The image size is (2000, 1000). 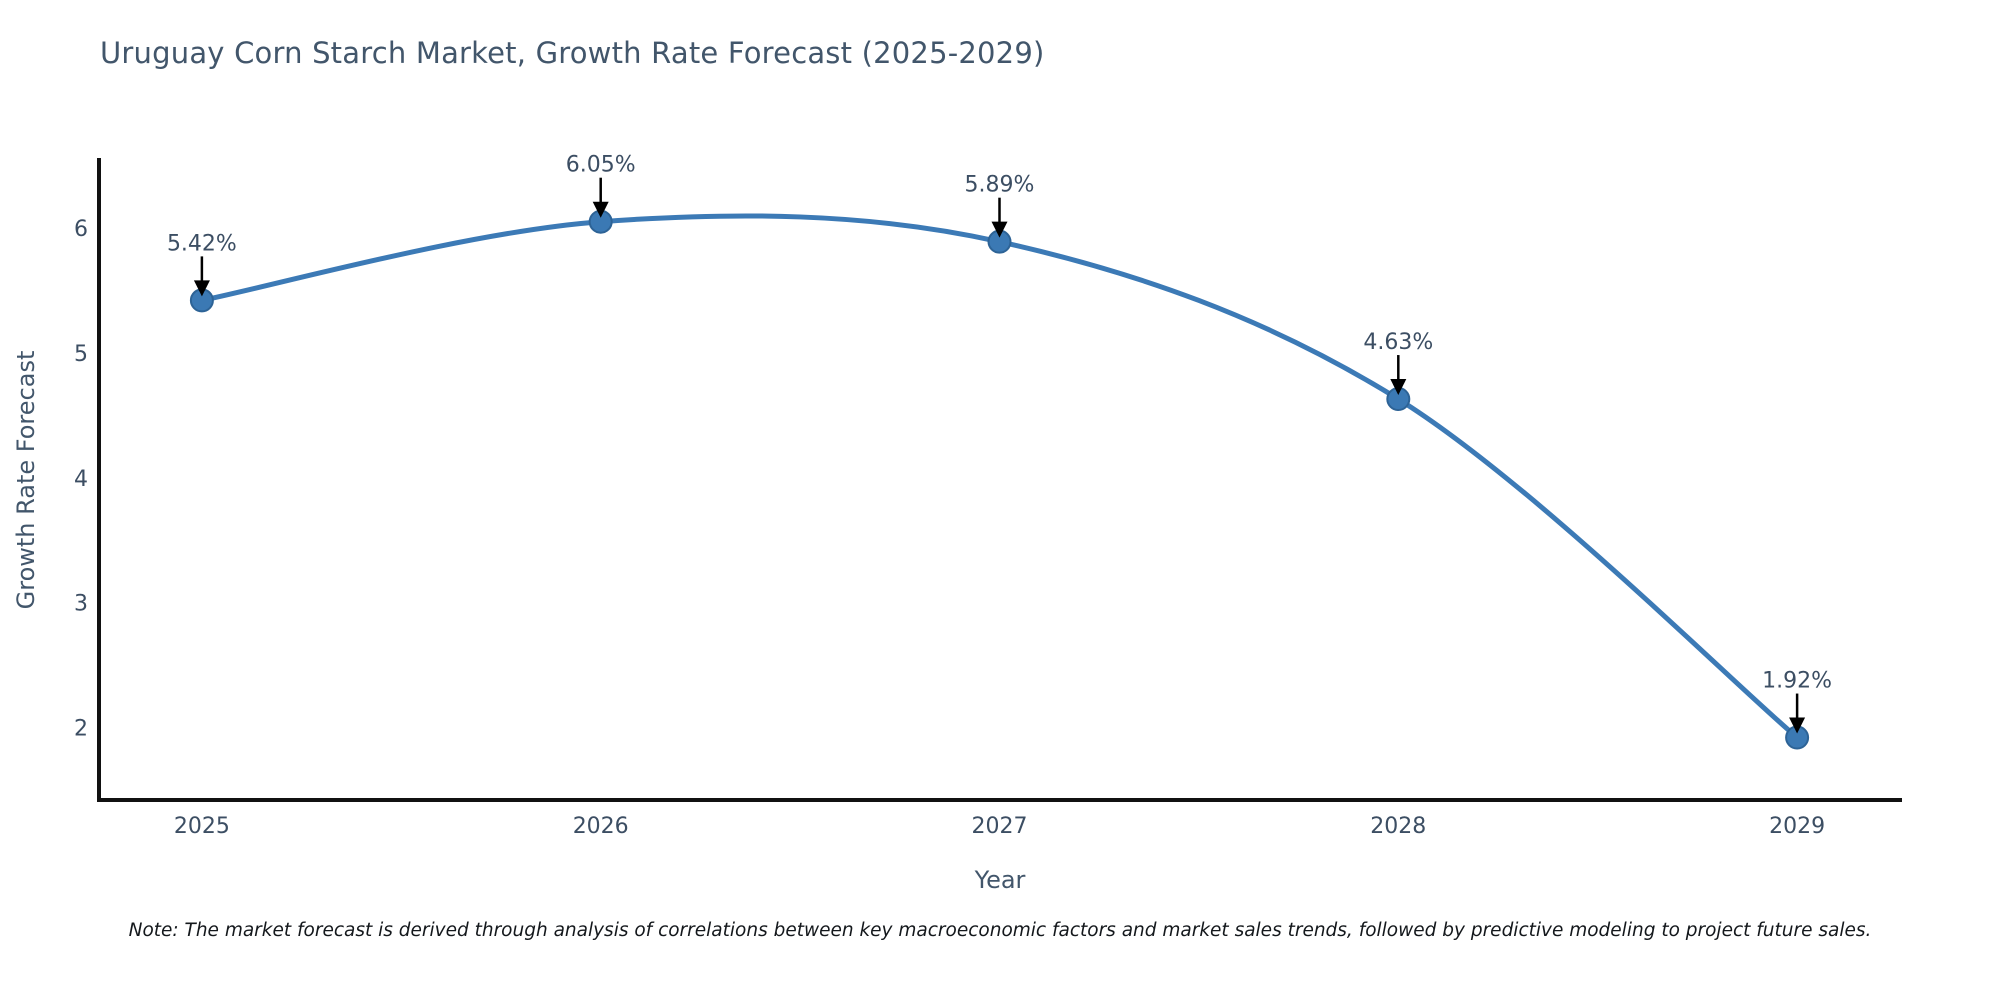 What do you see at coordinates (81, 729) in the screenshot?
I see `y-tick-label: 2` at bounding box center [81, 729].